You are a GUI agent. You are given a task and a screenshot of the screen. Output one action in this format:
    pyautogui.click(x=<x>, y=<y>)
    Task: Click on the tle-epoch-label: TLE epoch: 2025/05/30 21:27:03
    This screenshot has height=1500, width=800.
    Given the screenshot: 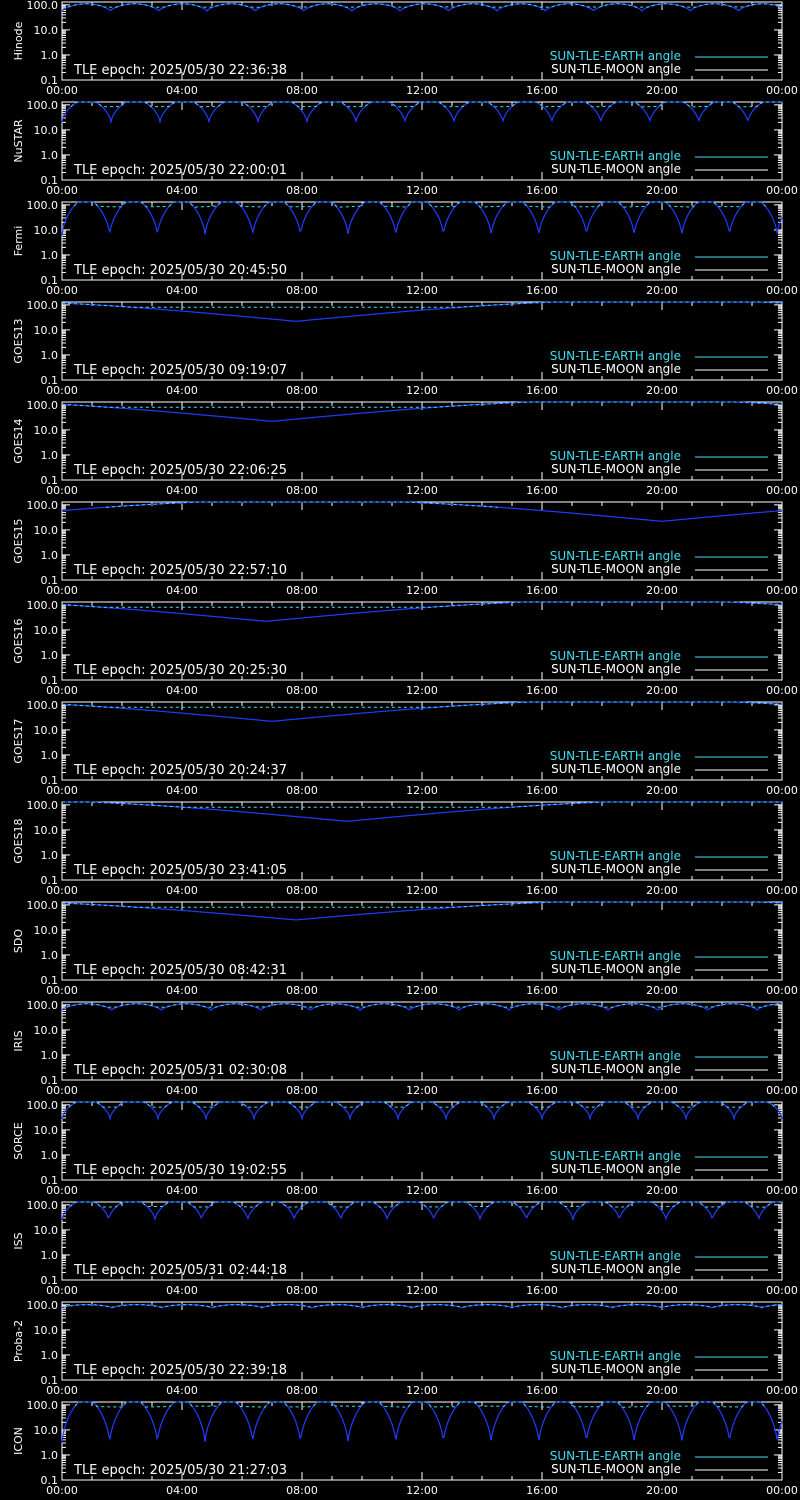 What is the action you would take?
    pyautogui.click(x=180, y=1470)
    